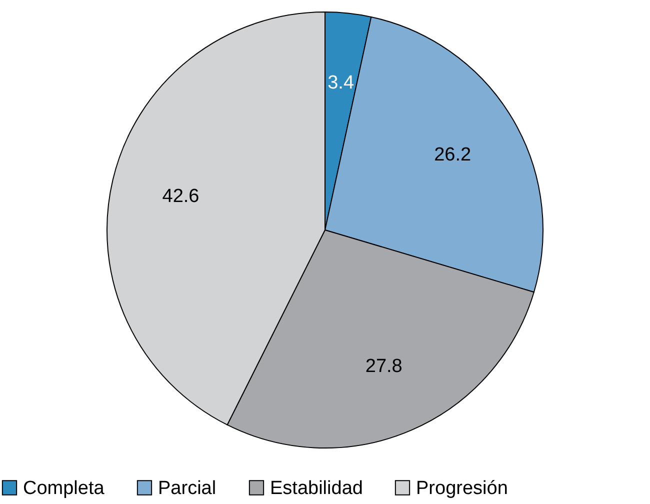 The height and width of the screenshot is (504, 650). What do you see at coordinates (383, 367) in the screenshot?
I see `data-label: 27.8` at bounding box center [383, 367].